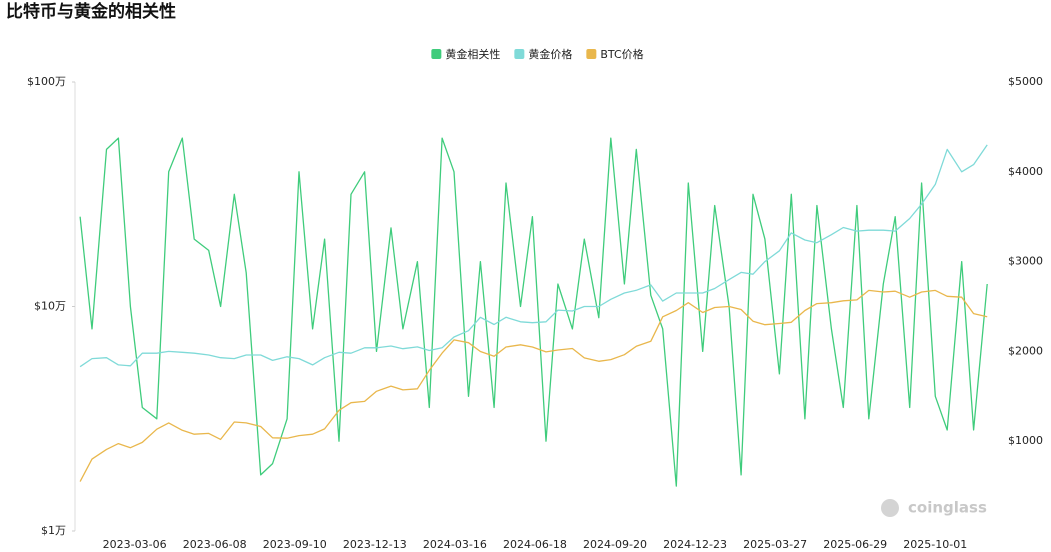 The width and height of the screenshot is (1051, 552). I want to click on chart-title: 比特币与黄金的相关性, so click(91, 11).